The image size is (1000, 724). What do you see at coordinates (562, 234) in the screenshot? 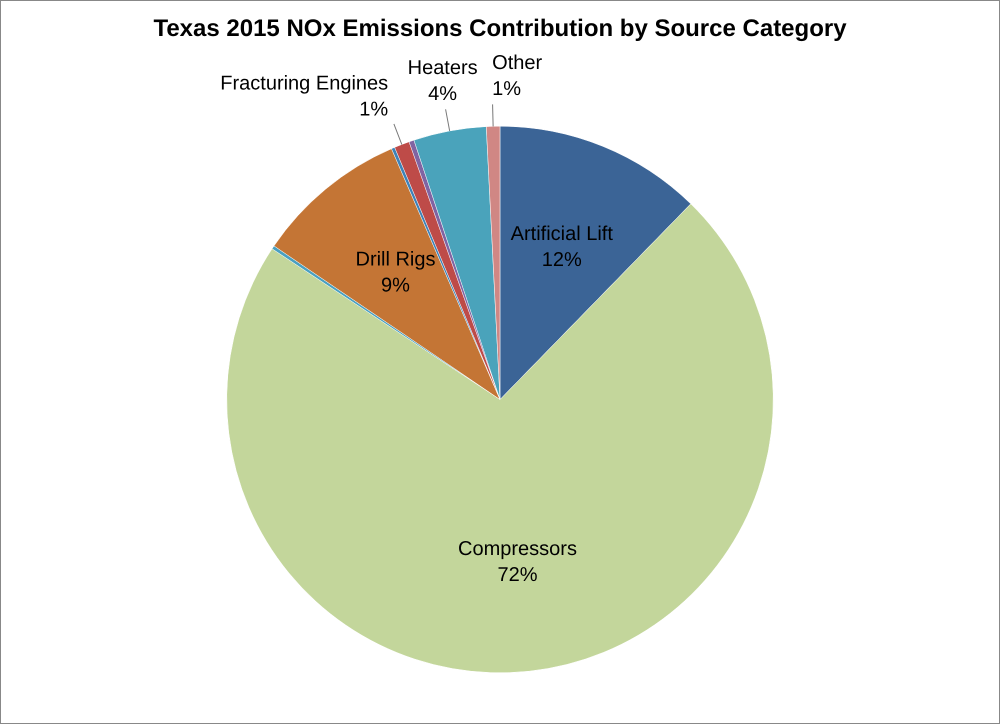
I see `slice-label: Artificial Lift` at bounding box center [562, 234].